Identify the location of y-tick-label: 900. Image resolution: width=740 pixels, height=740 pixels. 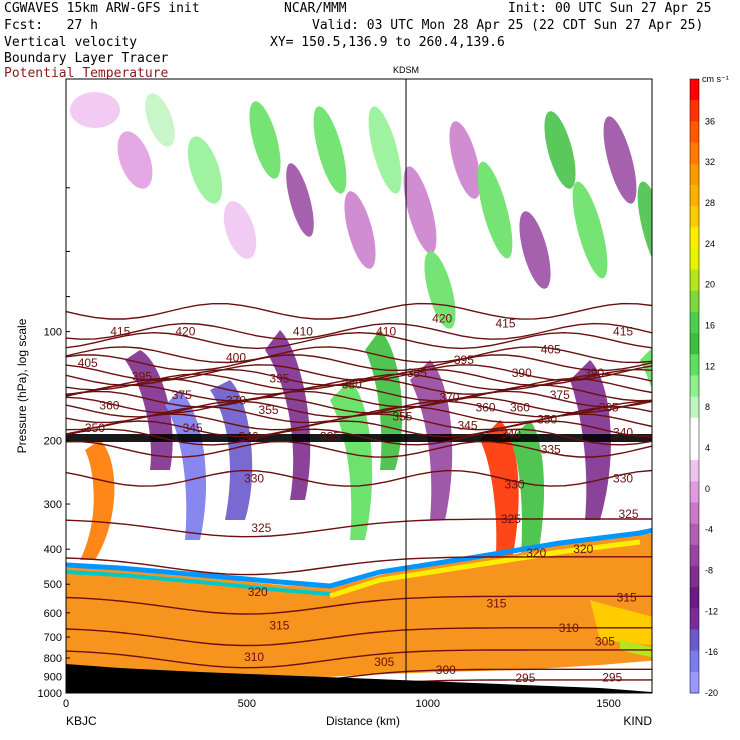
(53, 677).